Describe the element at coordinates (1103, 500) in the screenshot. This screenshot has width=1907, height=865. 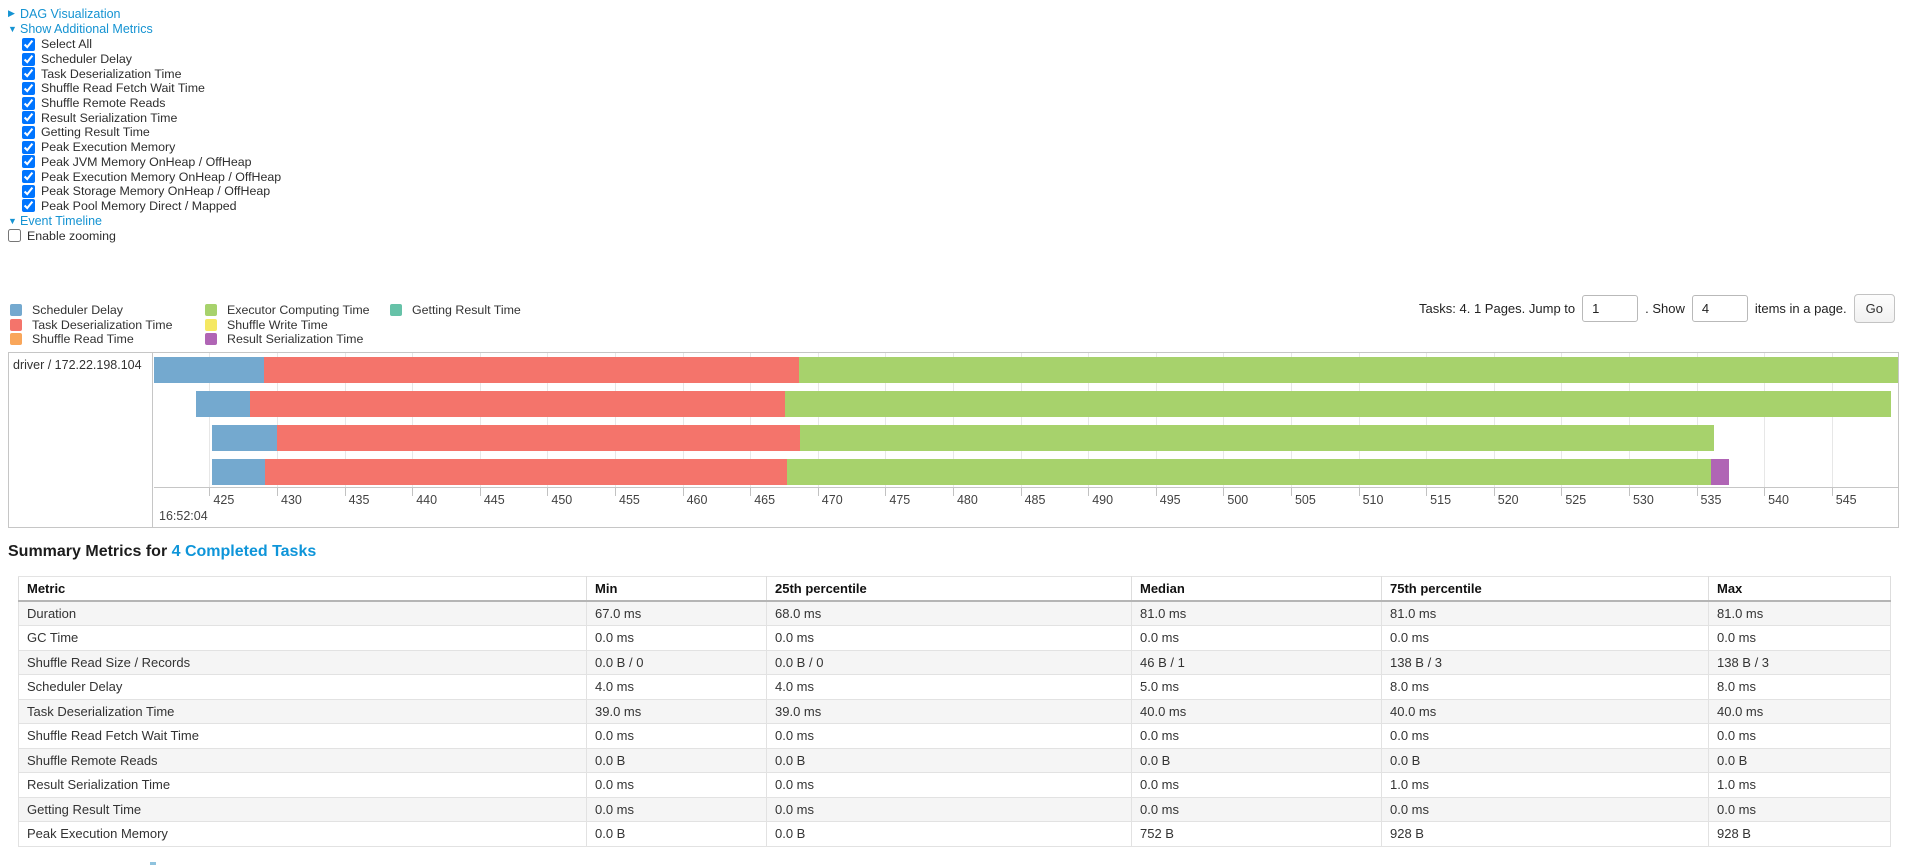
I see `tick-label: 490` at that location.